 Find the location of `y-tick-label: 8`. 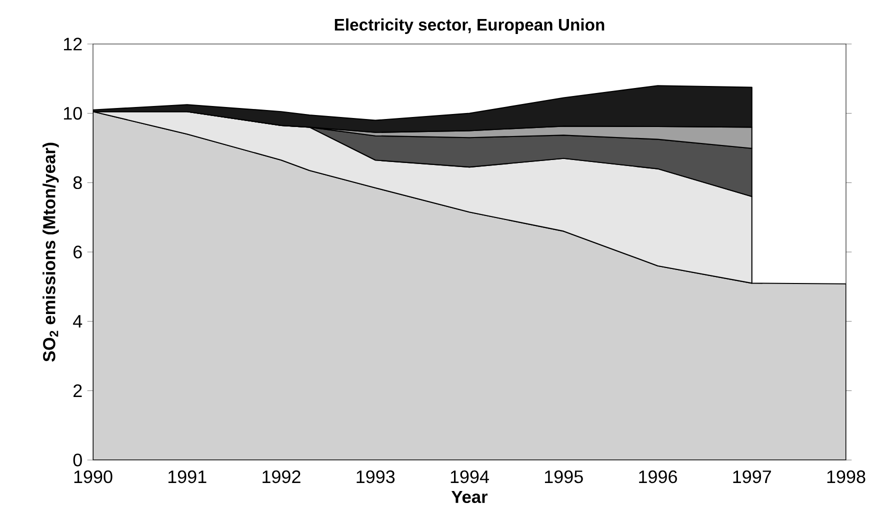

y-tick-label: 8 is located at coordinates (77, 183).